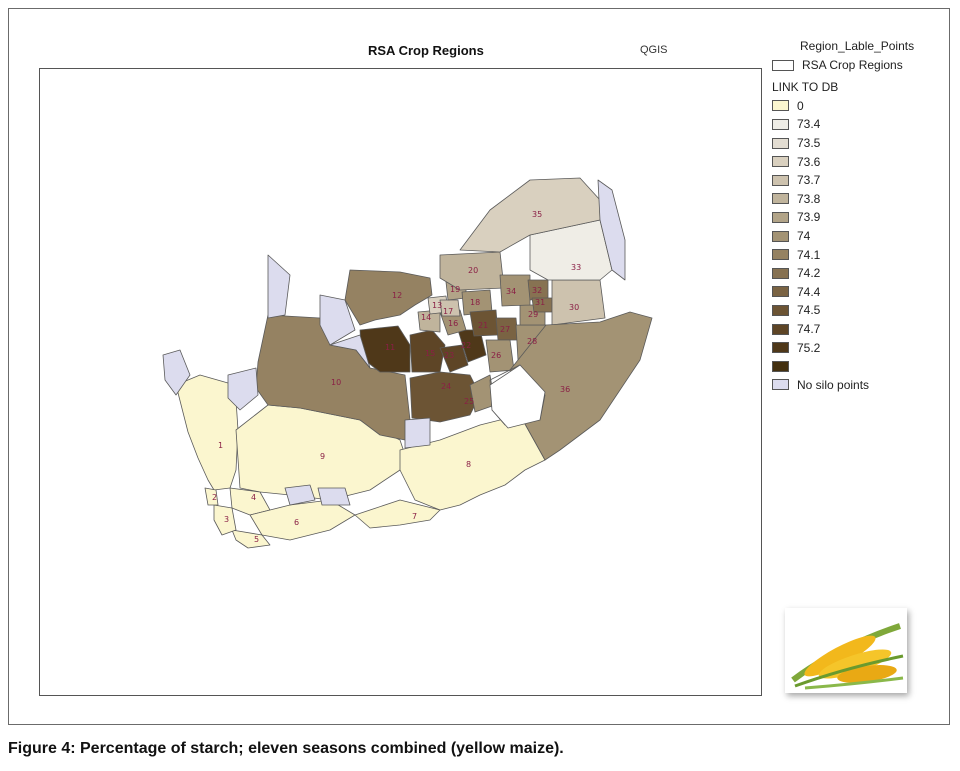 This screenshot has width=960, height=771. What do you see at coordinates (448, 311) in the screenshot?
I see `region-label: 17` at bounding box center [448, 311].